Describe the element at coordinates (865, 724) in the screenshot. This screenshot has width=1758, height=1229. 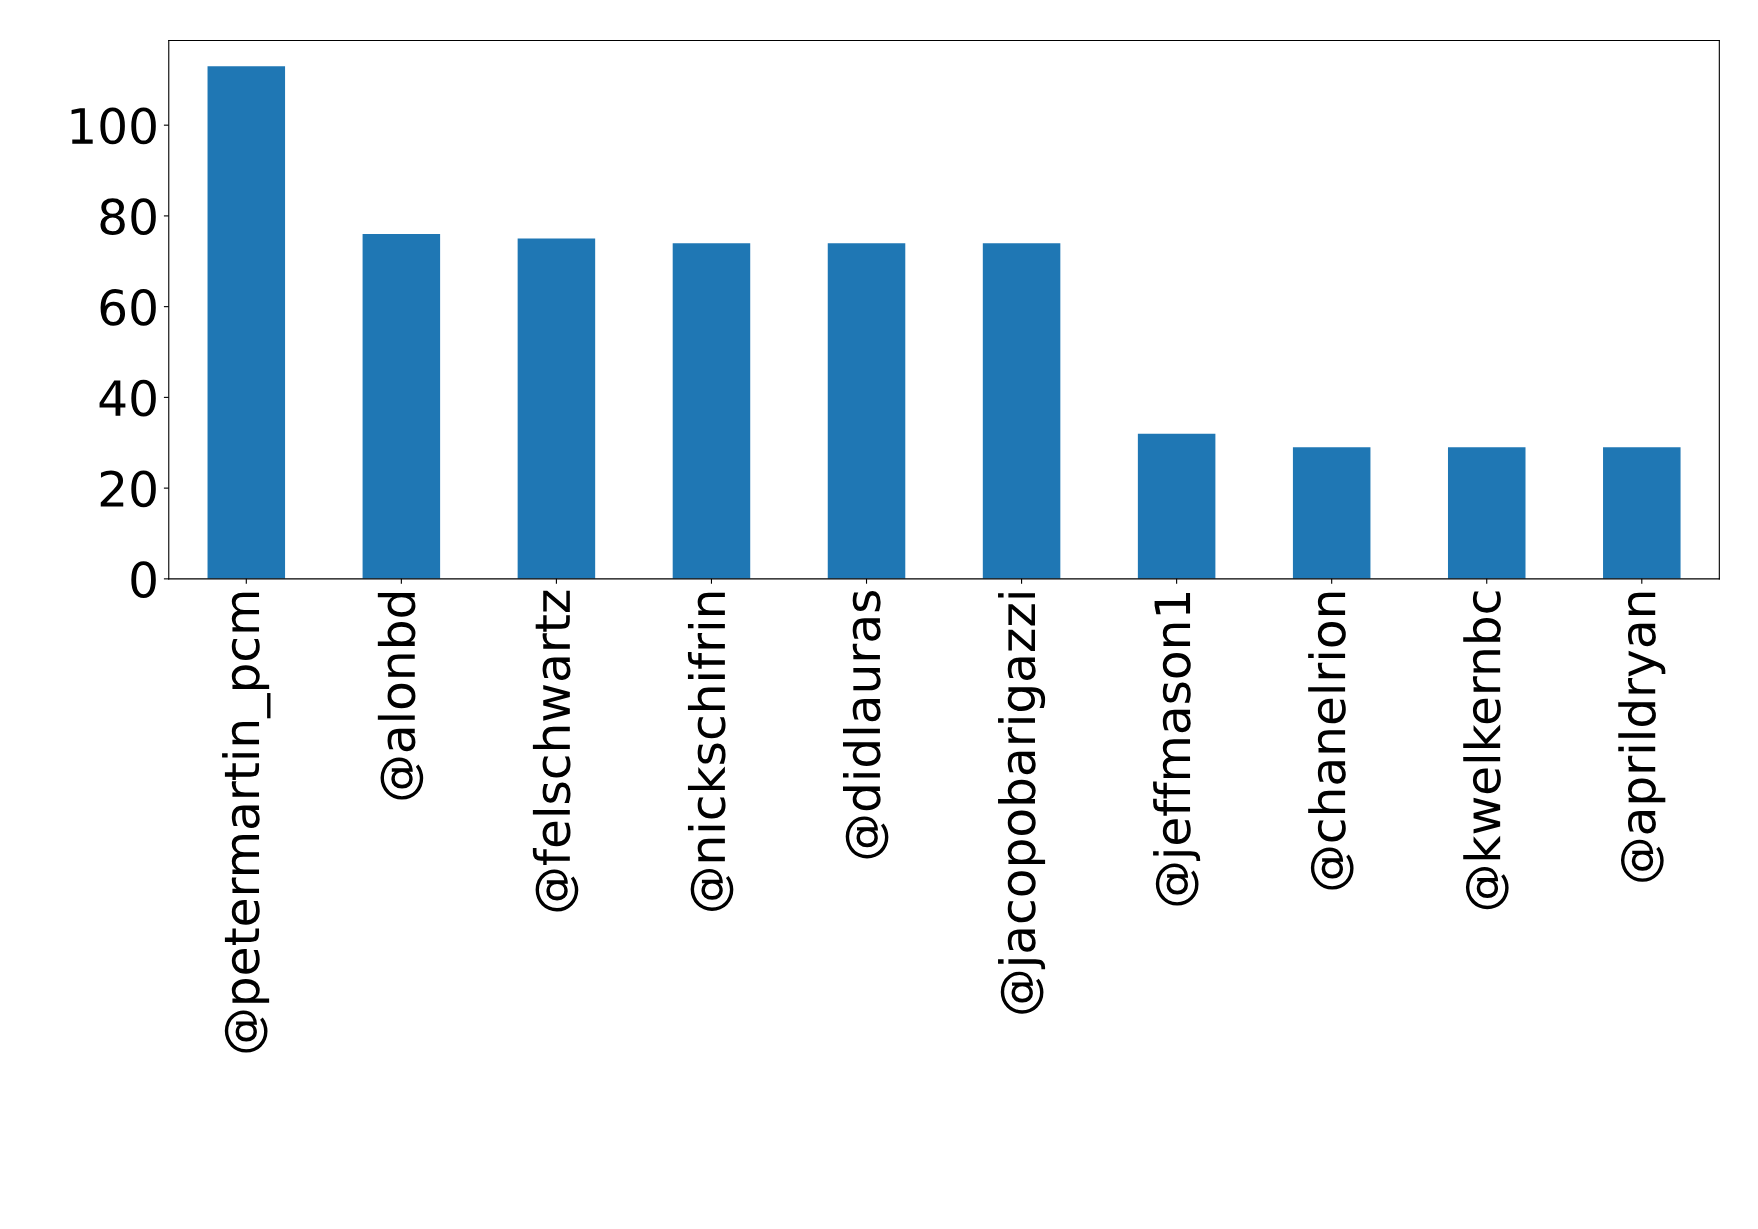
I see `x-tick-label: @didlauras` at that location.